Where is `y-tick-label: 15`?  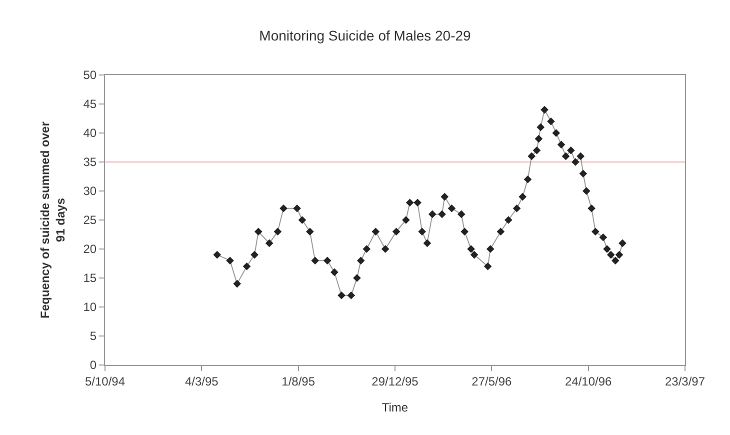 y-tick-label: 15 is located at coordinates (90, 278).